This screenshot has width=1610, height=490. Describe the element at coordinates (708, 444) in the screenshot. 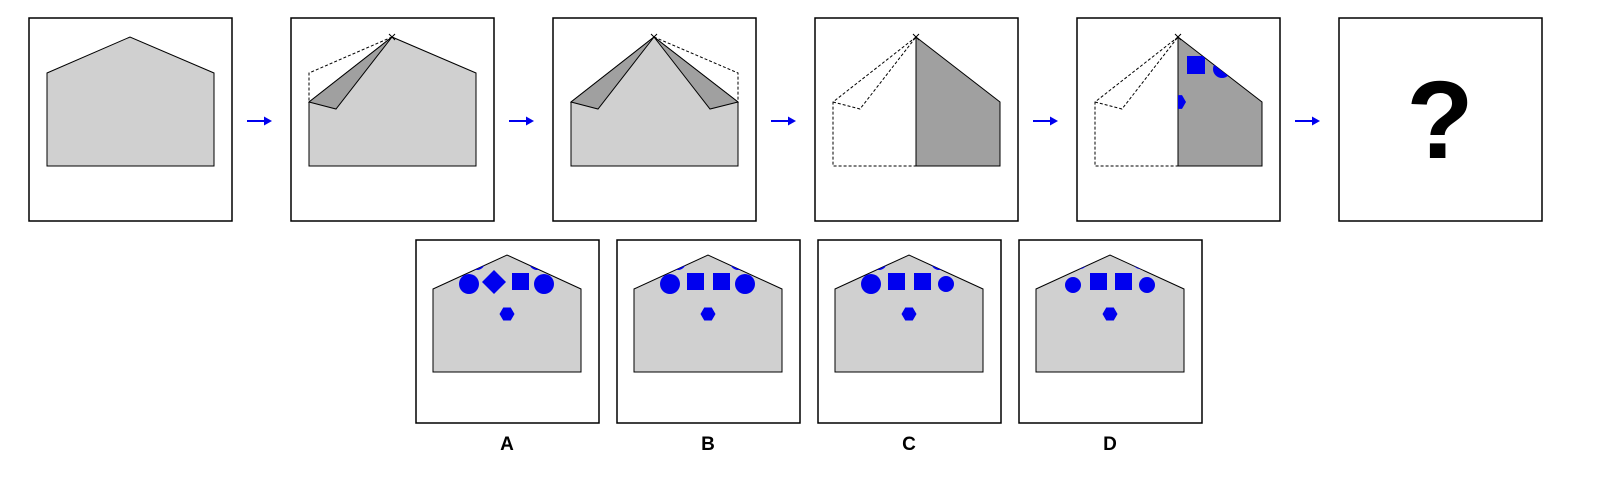

I see `option-label: B` at that location.